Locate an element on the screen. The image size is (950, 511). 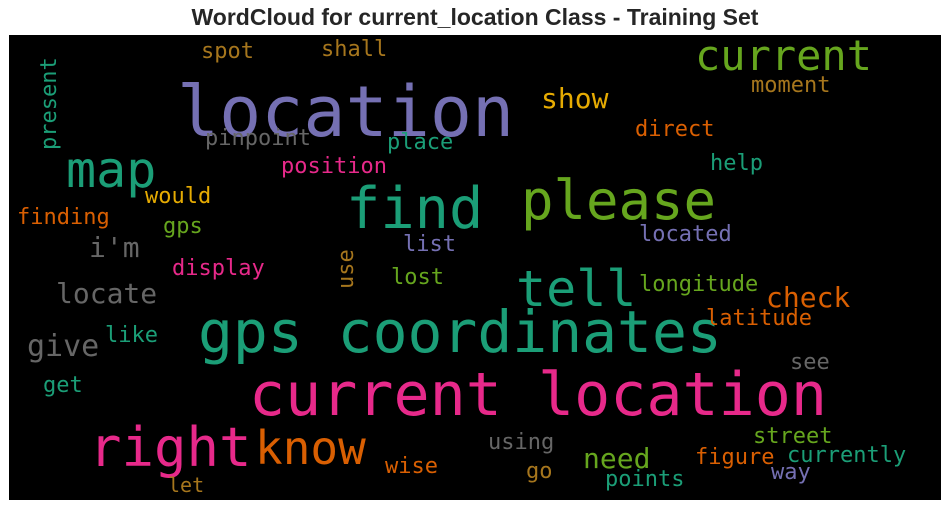
word-figure: figure is located at coordinates (735, 457).